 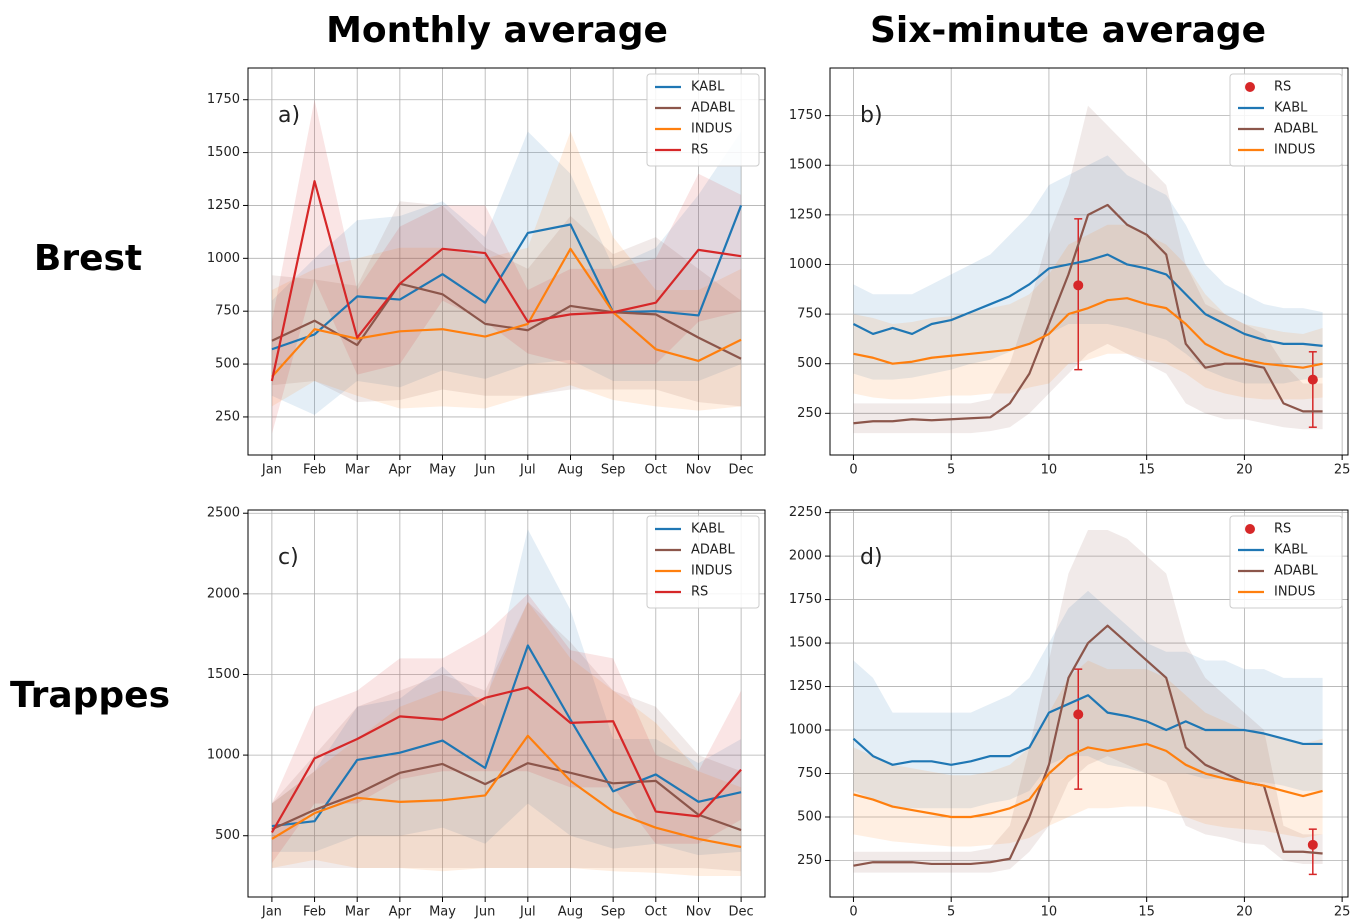 I want to click on x-tick-label: Aug, so click(x=570, y=470).